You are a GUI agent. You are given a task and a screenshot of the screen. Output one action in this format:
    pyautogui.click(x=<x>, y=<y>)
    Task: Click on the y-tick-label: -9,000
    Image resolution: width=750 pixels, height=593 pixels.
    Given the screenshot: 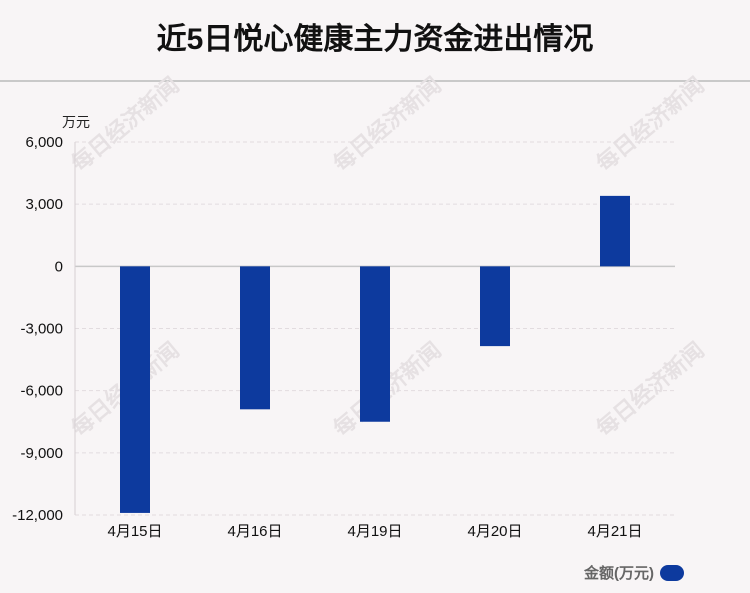 What is the action you would take?
    pyautogui.click(x=41, y=453)
    